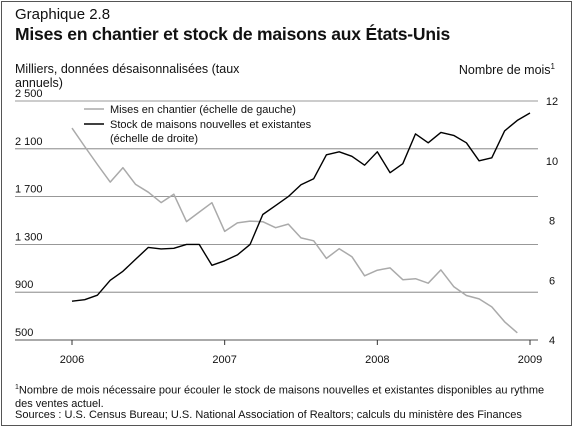 The image size is (575, 429). I want to click on y-right-tick-label: 8, so click(552, 222).